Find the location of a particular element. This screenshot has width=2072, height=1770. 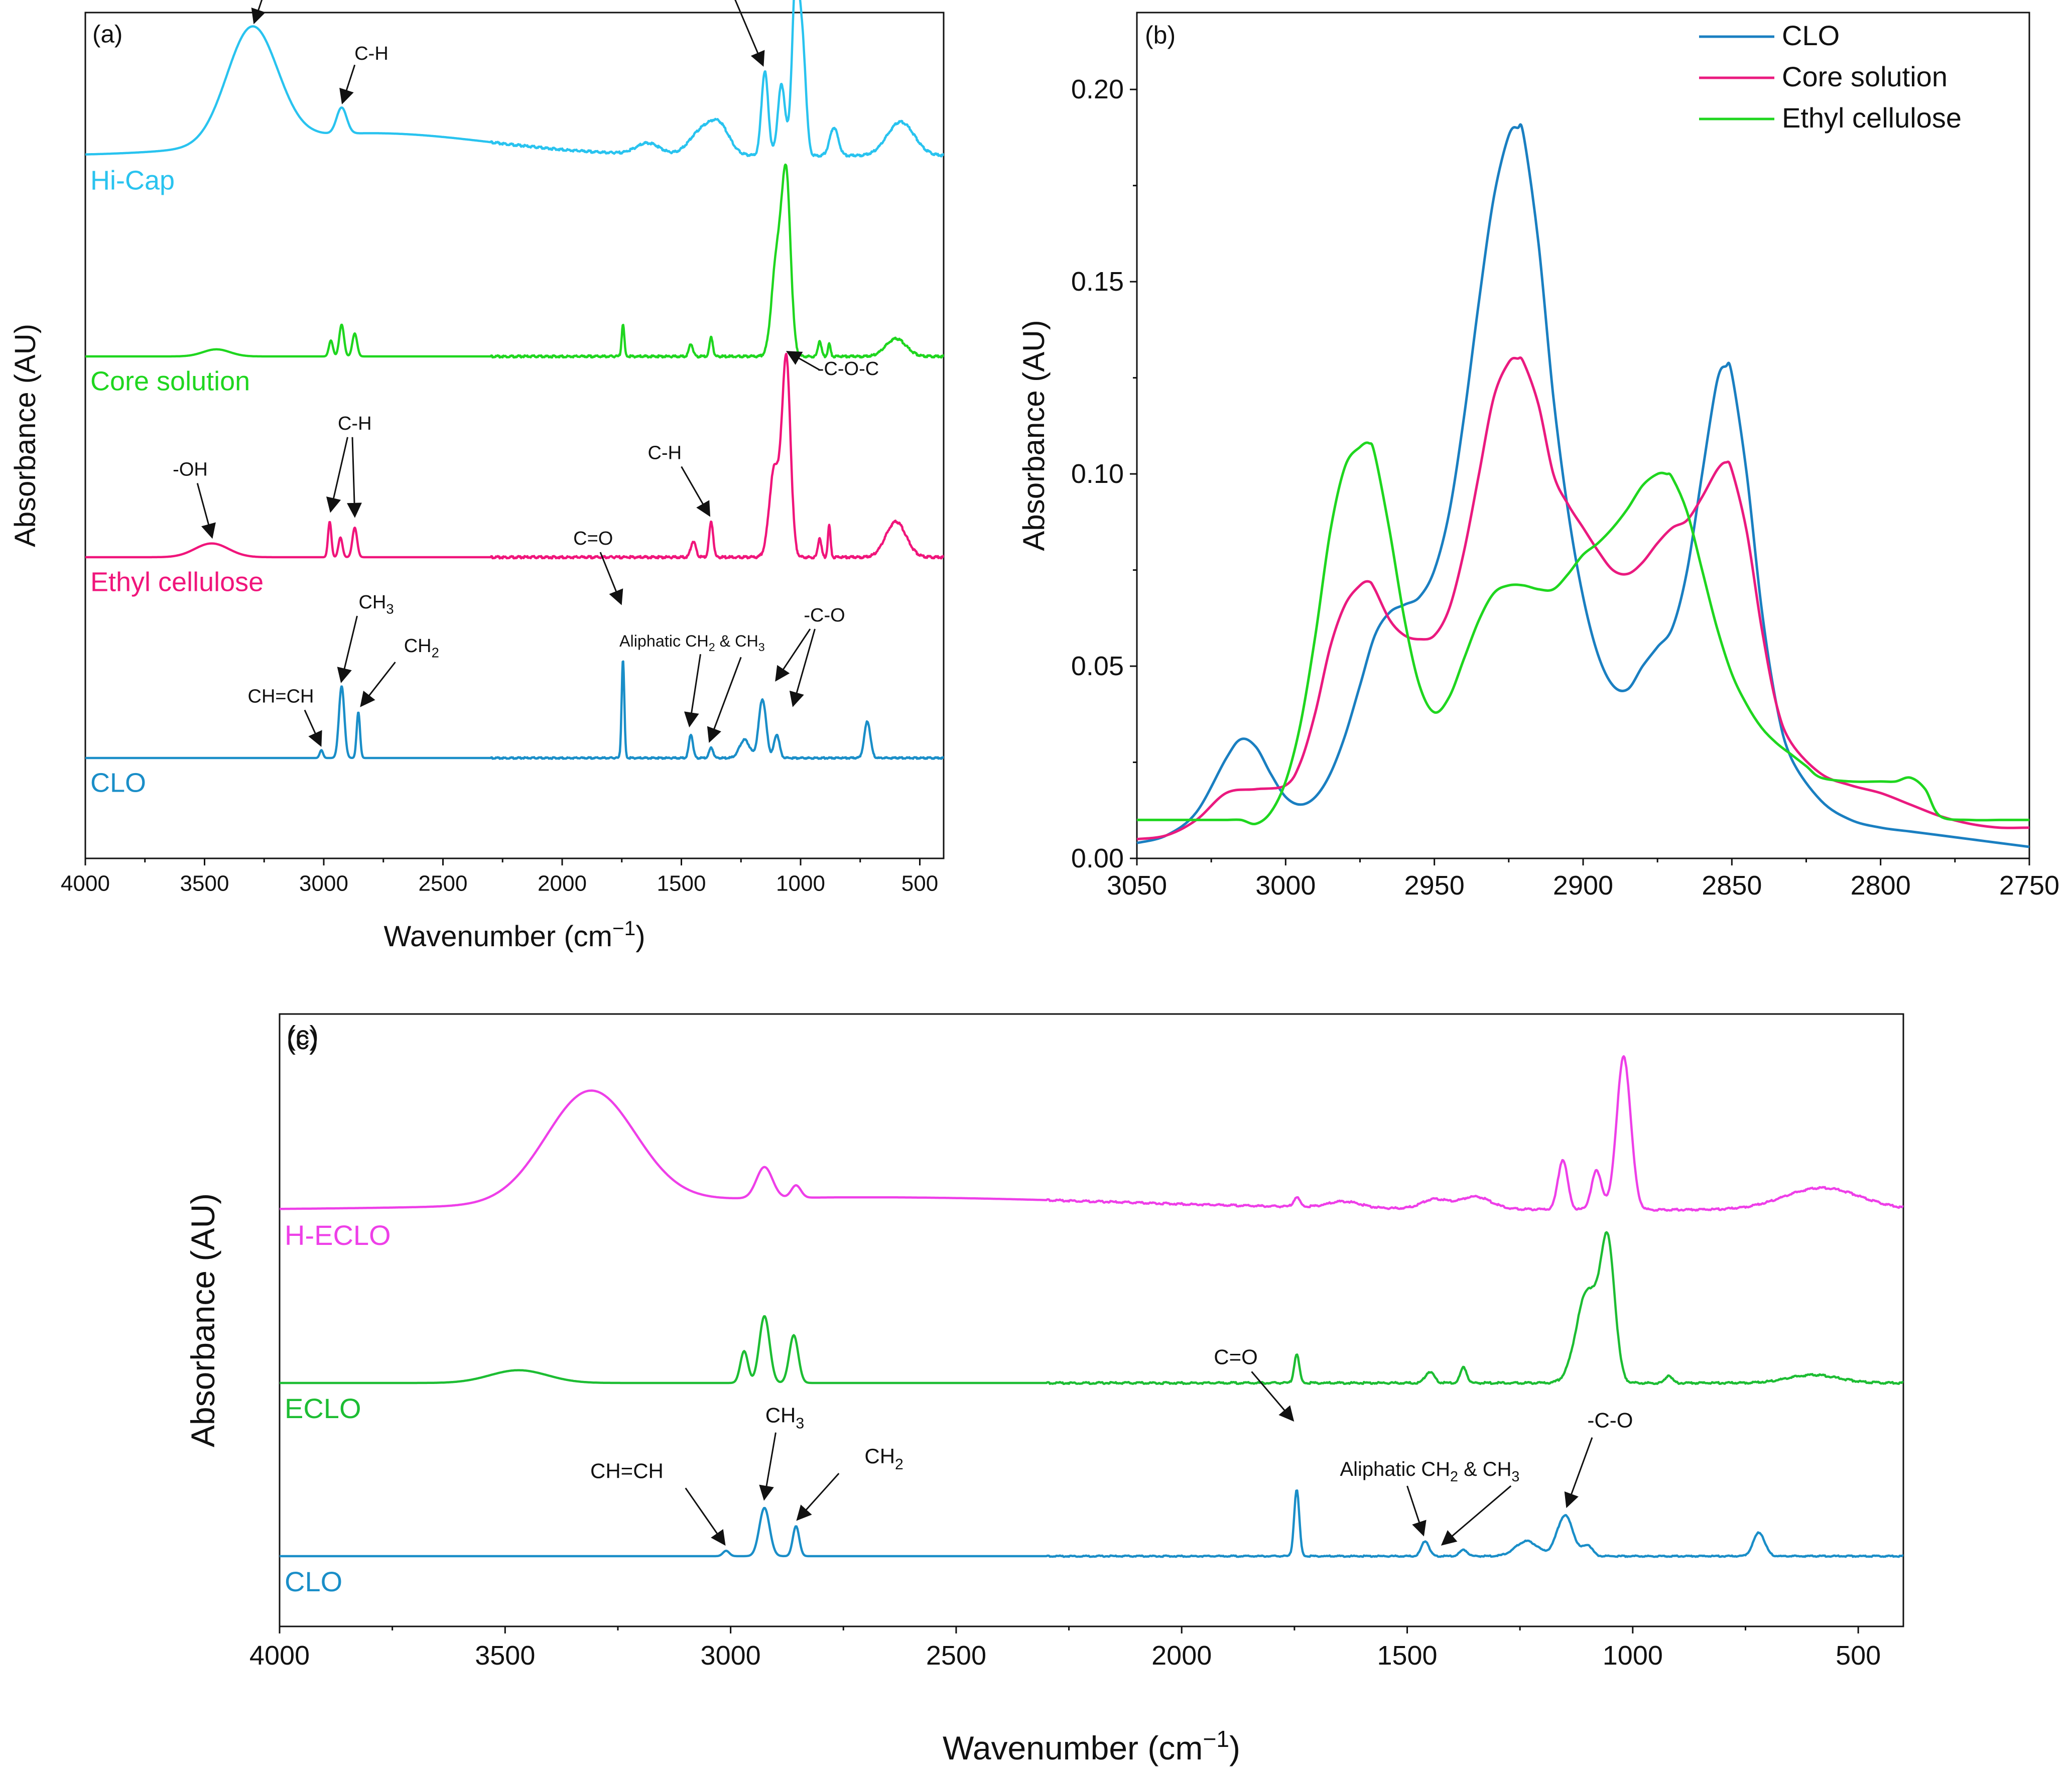

annotation-text: Aliphatic CH is located at coordinates (664, 641).